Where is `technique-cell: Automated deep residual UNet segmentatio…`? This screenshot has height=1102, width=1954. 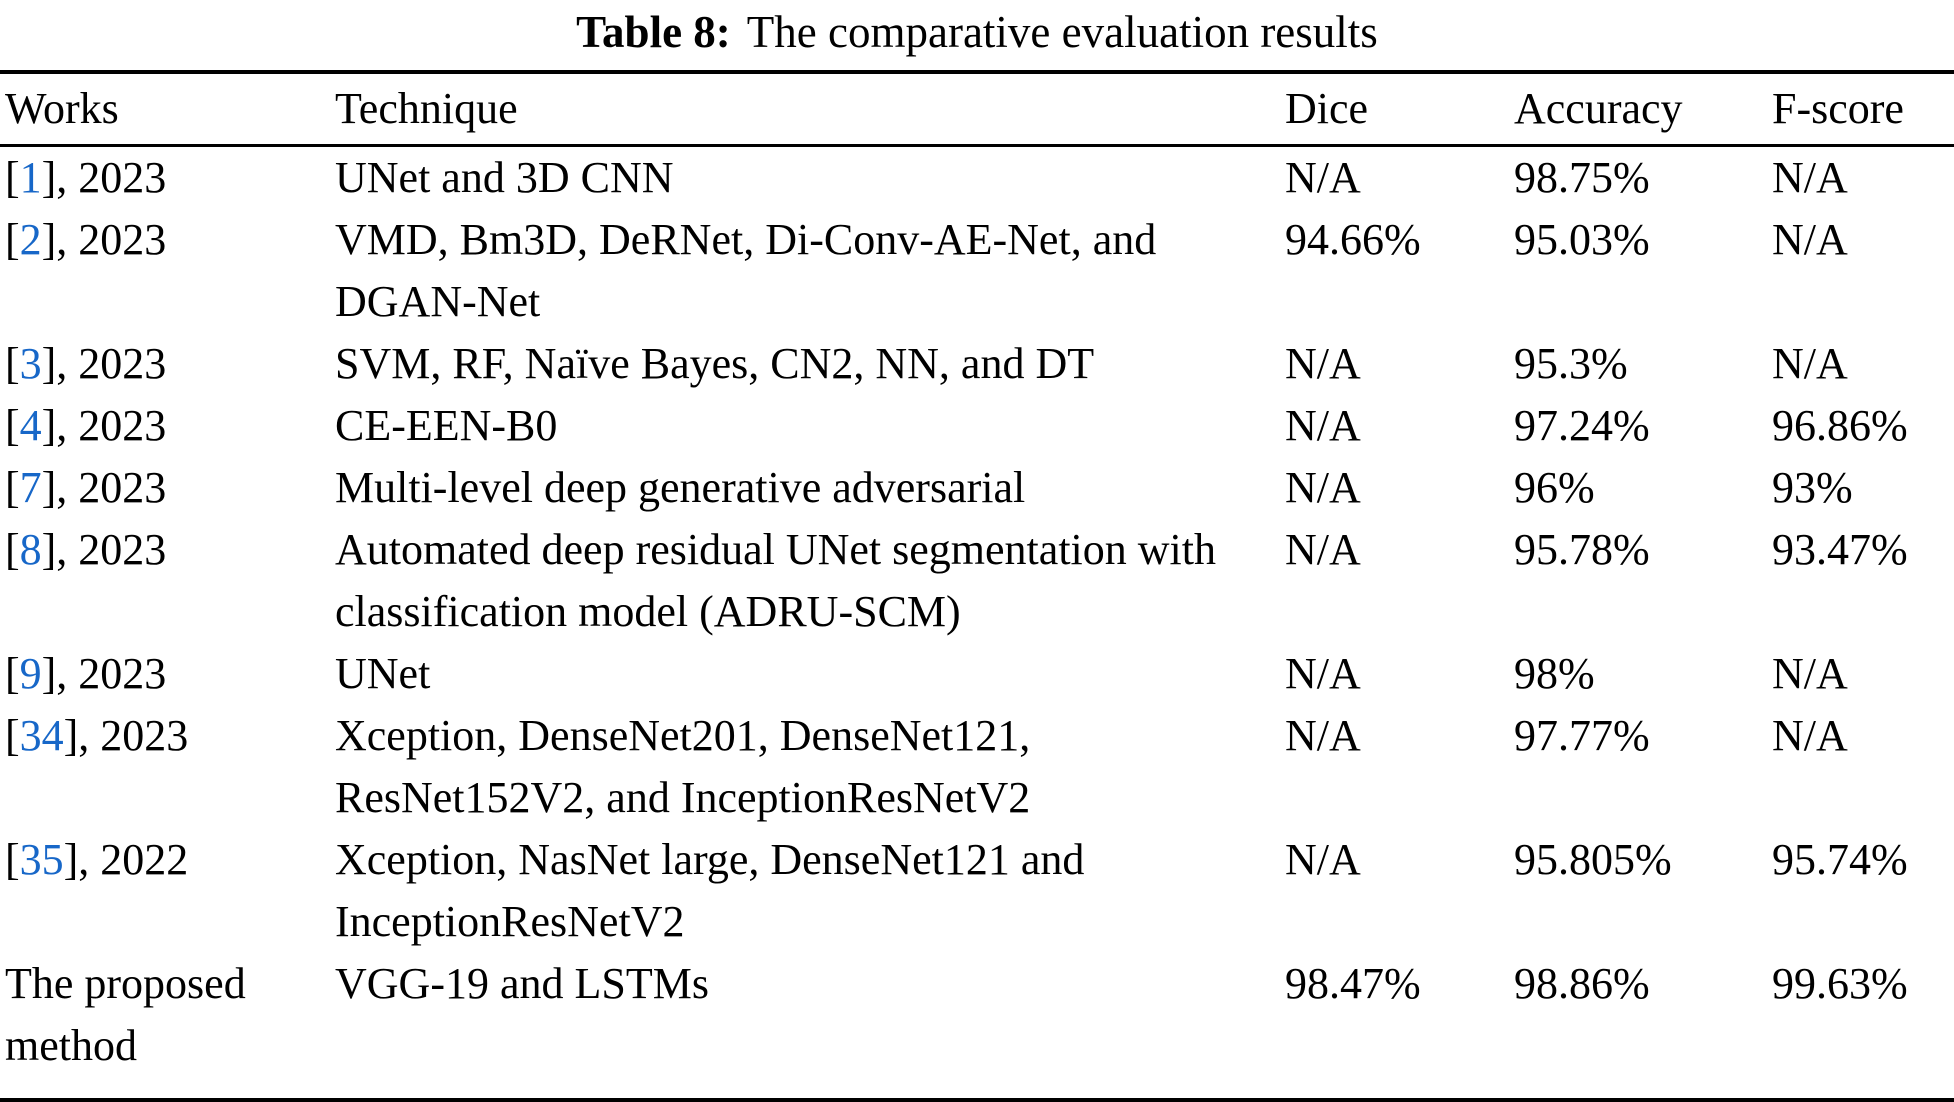 technique-cell: Automated deep residual UNet segmentatio… is located at coordinates (775, 580).